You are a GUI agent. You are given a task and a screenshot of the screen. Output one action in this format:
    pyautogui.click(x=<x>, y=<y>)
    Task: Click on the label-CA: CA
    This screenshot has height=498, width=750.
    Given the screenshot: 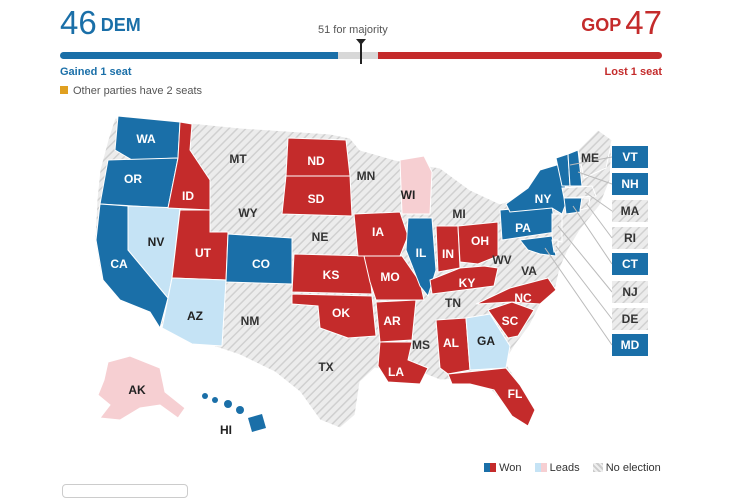 What is the action you would take?
    pyautogui.click(x=119, y=264)
    